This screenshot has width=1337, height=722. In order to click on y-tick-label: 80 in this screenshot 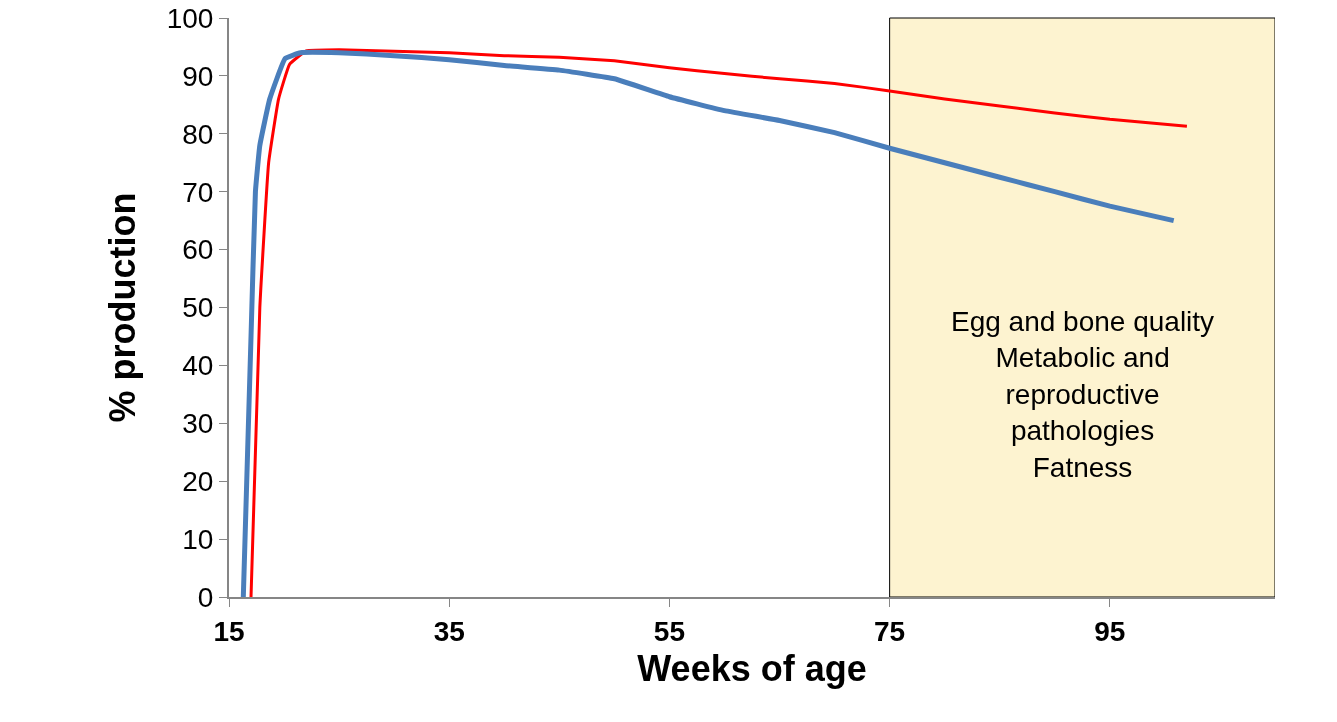, I will do `click(198, 134)`.